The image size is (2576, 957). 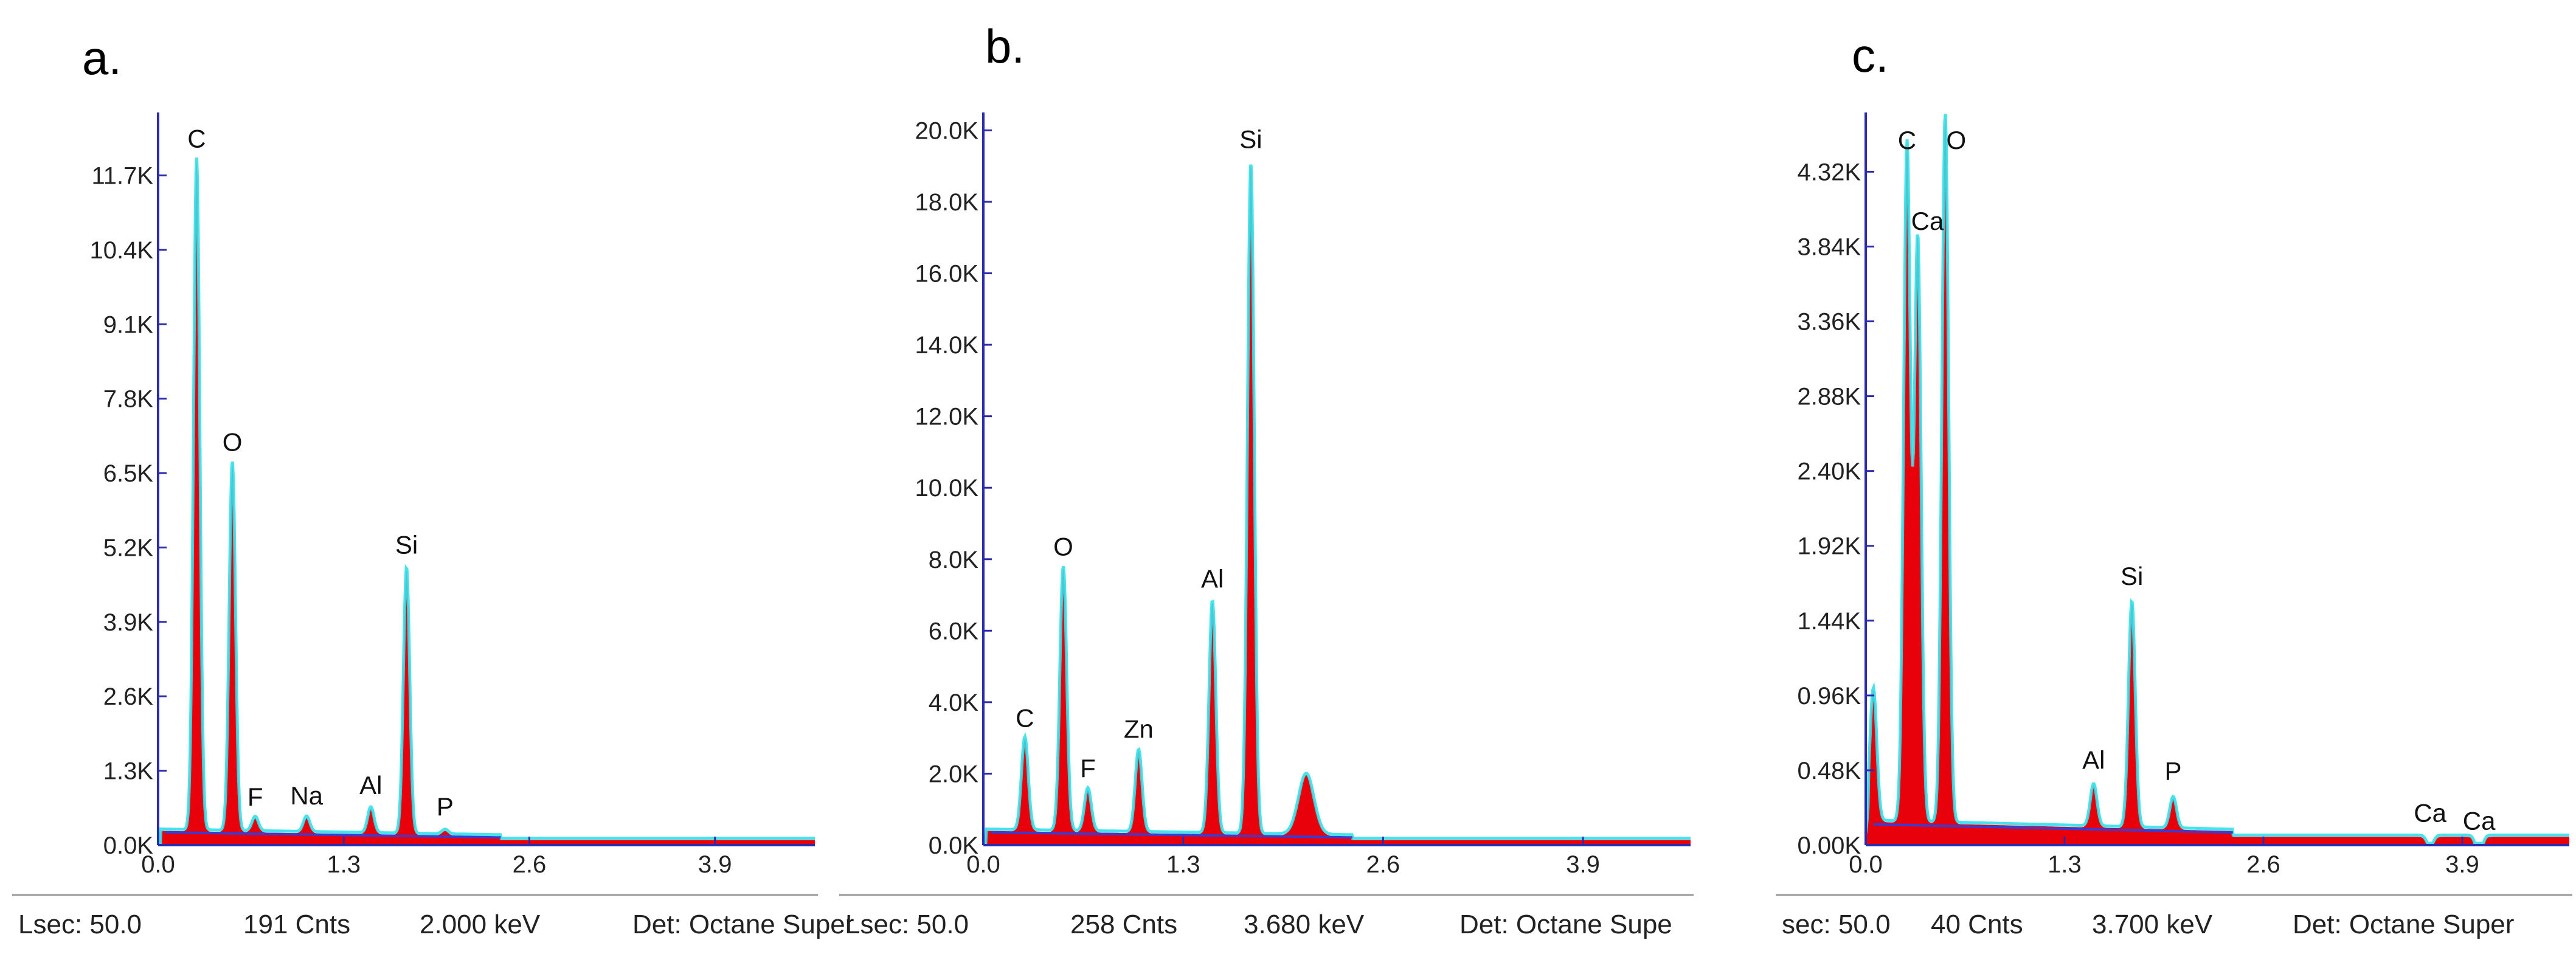 What do you see at coordinates (1123, 924) in the screenshot?
I see `status-field: 258 Cnts` at bounding box center [1123, 924].